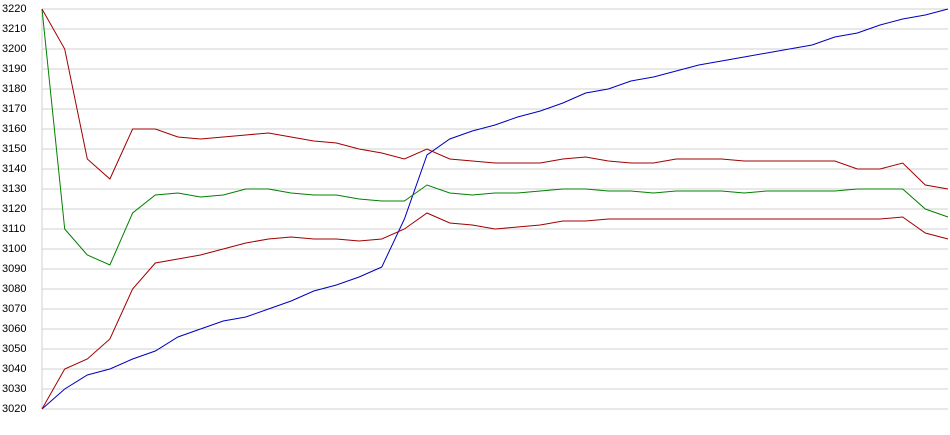 The width and height of the screenshot is (950, 435). What do you see at coordinates (14, 389) in the screenshot?
I see `y-tick-label: 3030` at bounding box center [14, 389].